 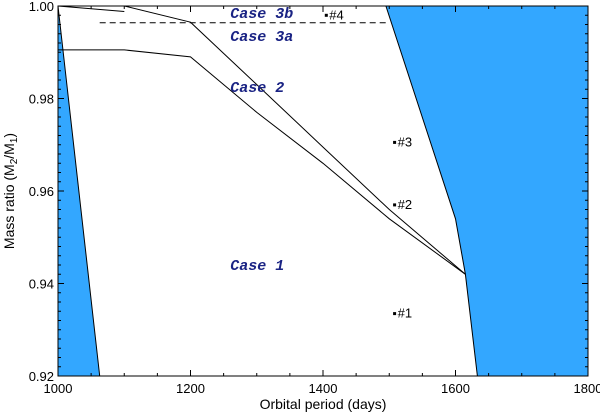 What do you see at coordinates (41, 376) in the screenshot?
I see `y-tick-label: 0.92` at bounding box center [41, 376].